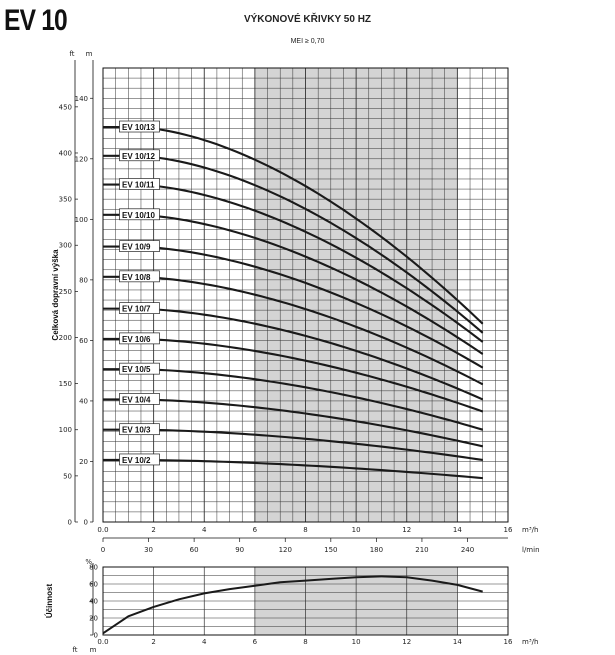 This screenshot has height=655, width=615. What do you see at coordinates (102, 642) in the screenshot?
I see `eff-x-tick-label: 0.0` at bounding box center [102, 642].